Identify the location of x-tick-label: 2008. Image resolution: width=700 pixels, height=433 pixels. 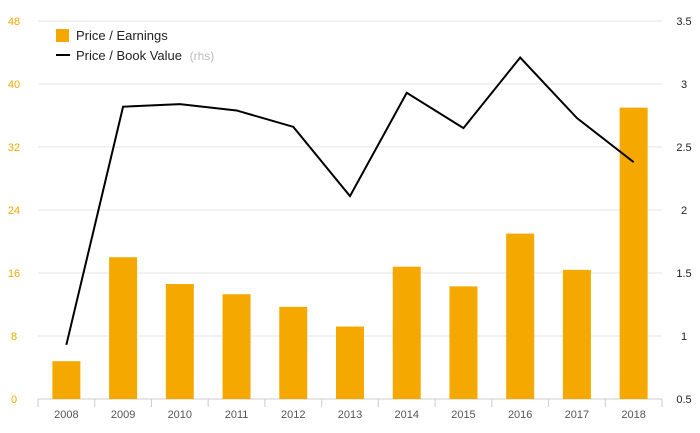
(66, 415).